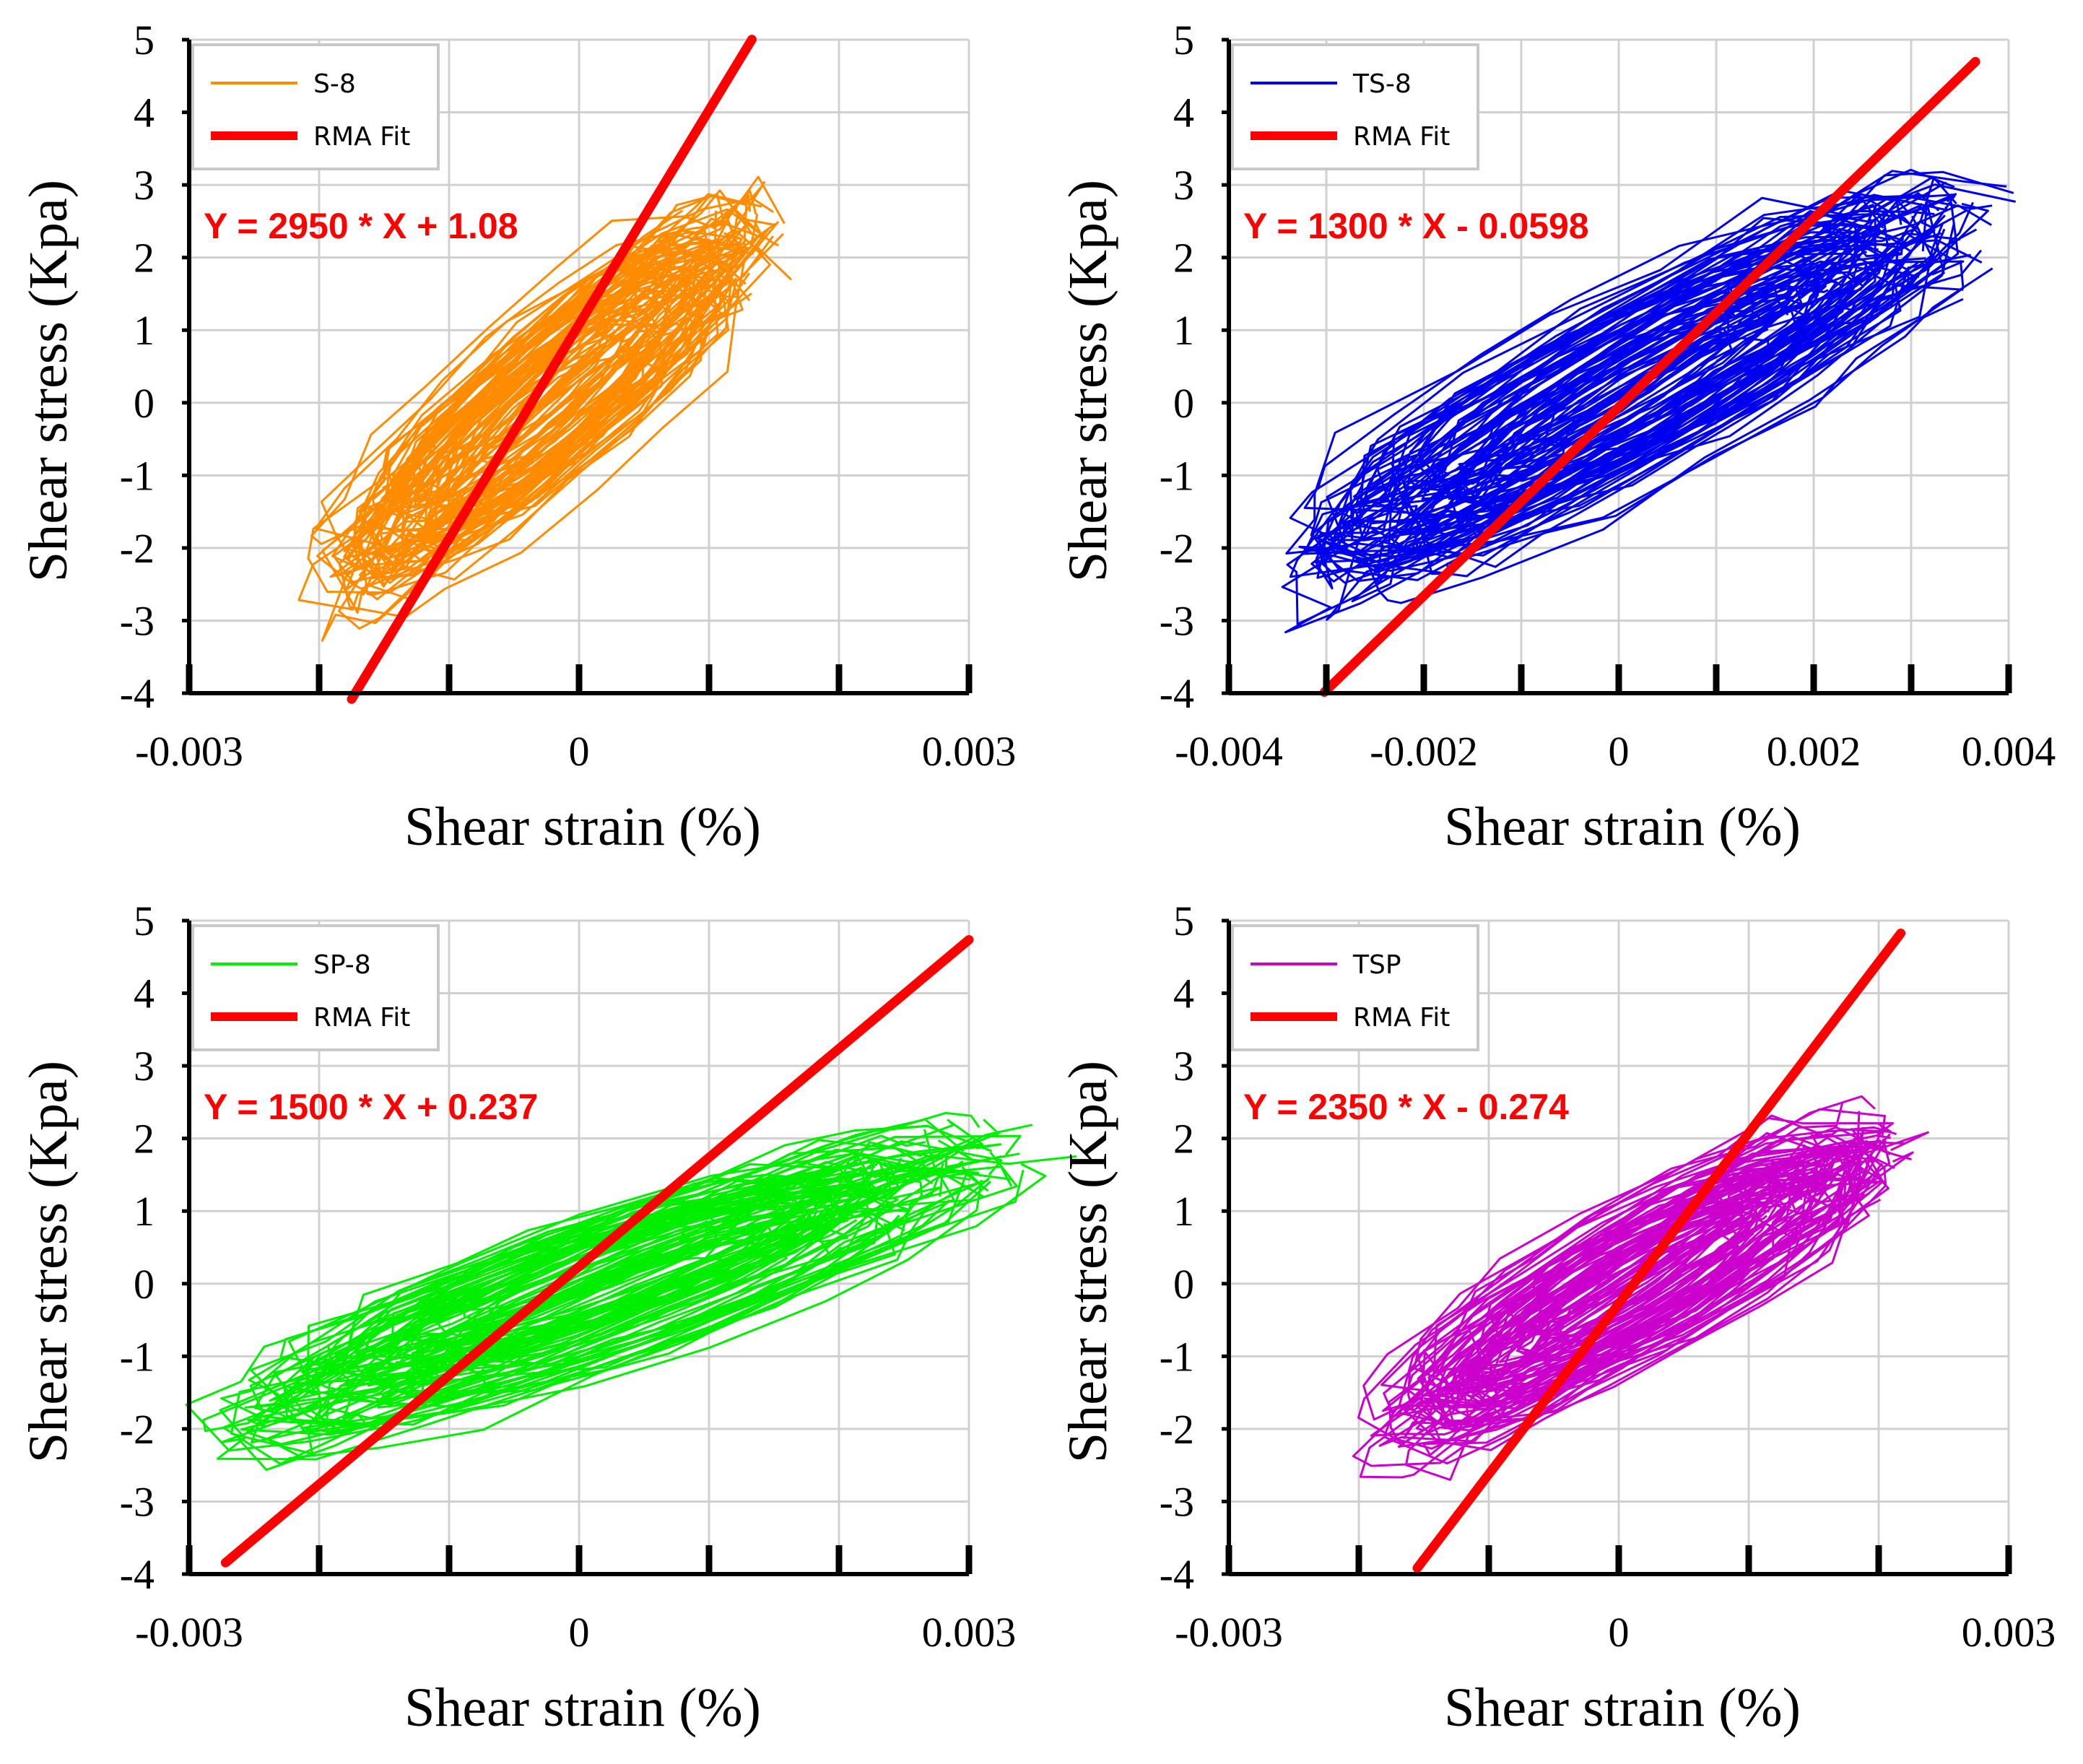  Describe the element at coordinates (1406, 1107) in the screenshot. I see `fit-equation: Y = 2350 * X - 0.274` at that location.